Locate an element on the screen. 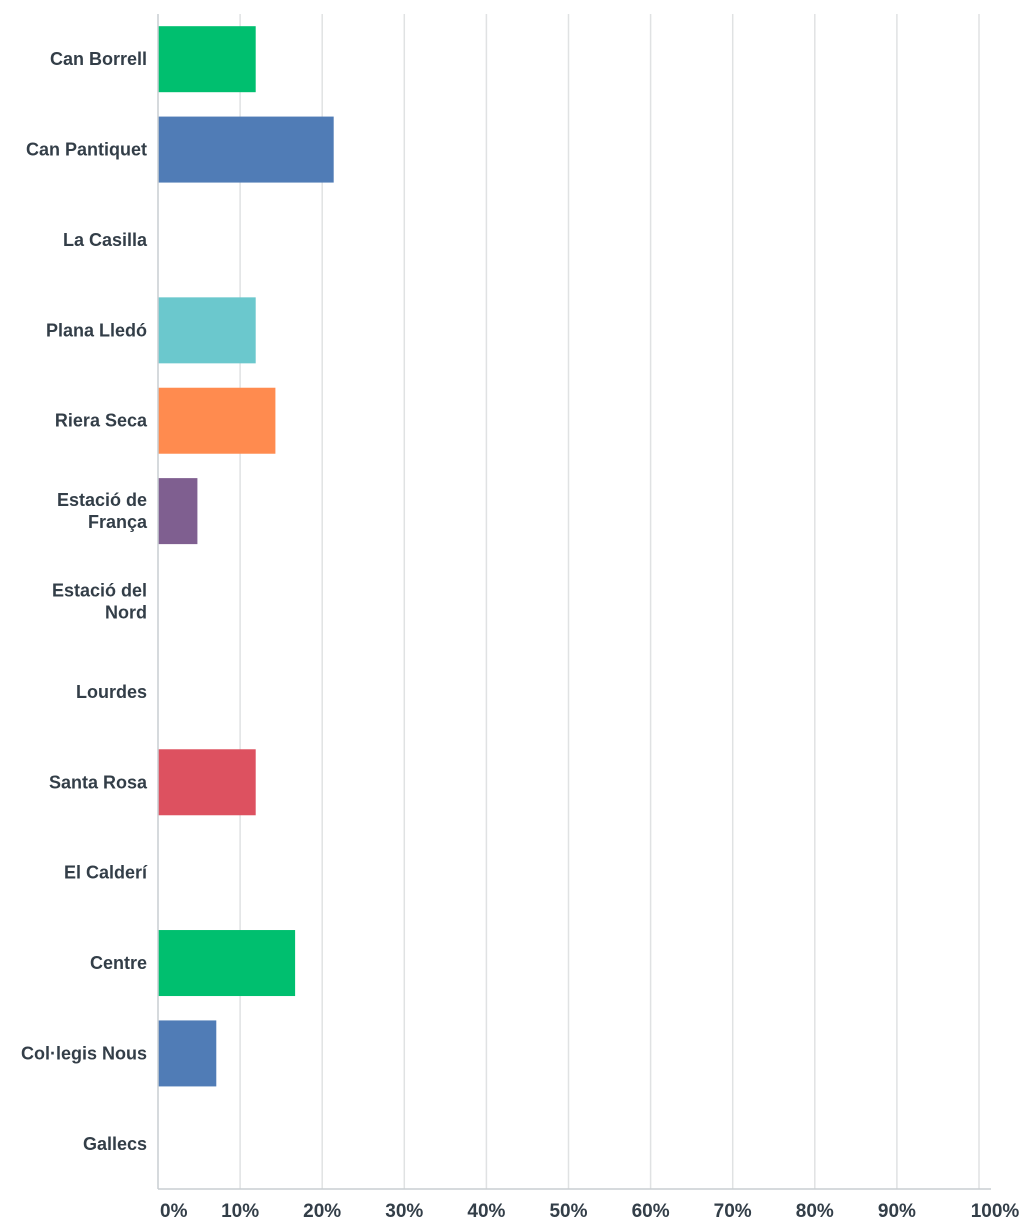 This screenshot has height=1229, width=1022. category-label: Estació de França is located at coordinates (102, 511).